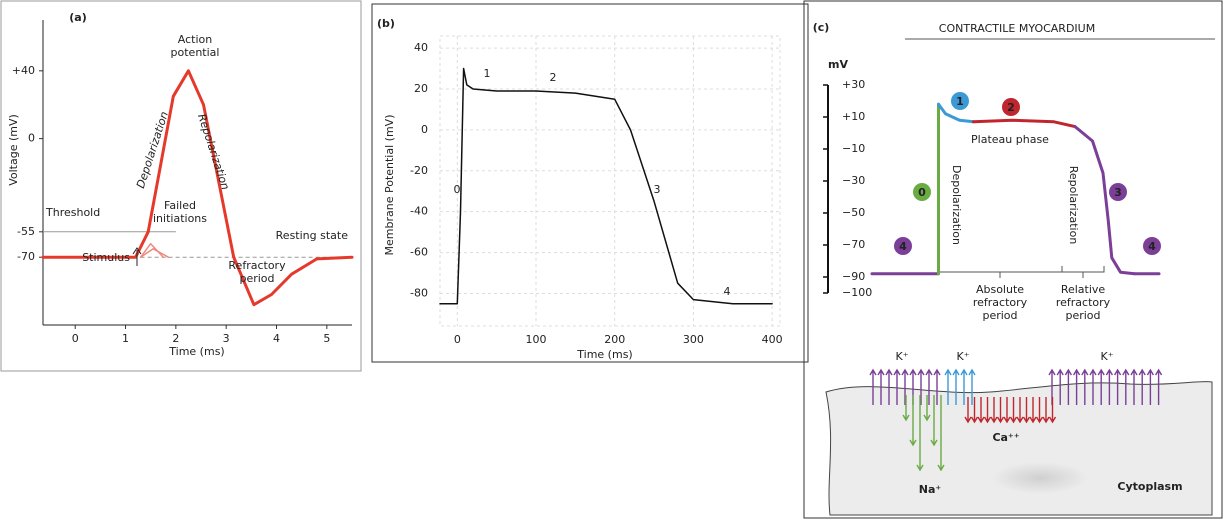 Image resolution: width=1224 pixels, height=520 pixels. I want to click on annotation-box: Refractory period, so click(257, 272).